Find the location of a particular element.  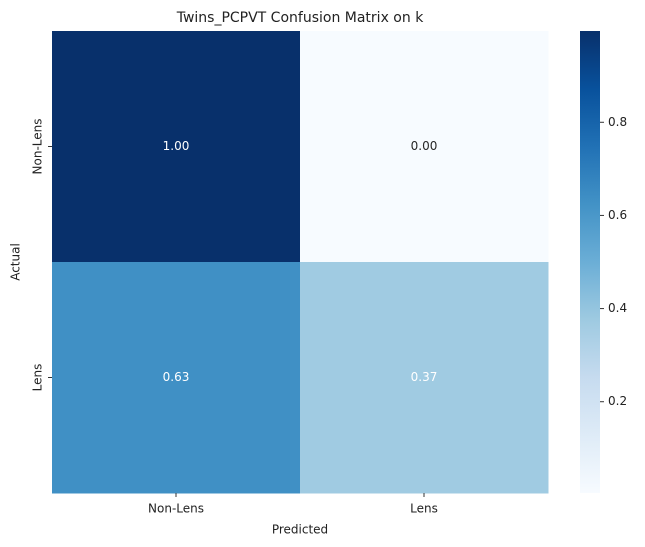

cell-label: 0.00 is located at coordinates (424, 146).